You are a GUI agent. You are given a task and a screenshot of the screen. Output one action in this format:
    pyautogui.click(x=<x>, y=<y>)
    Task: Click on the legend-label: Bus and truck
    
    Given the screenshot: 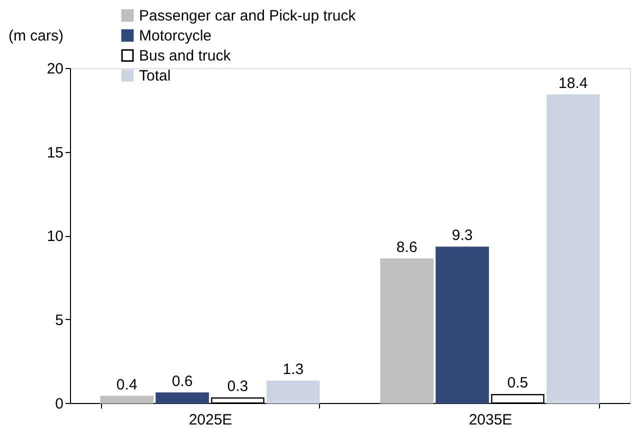 What is the action you would take?
    pyautogui.click(x=185, y=56)
    